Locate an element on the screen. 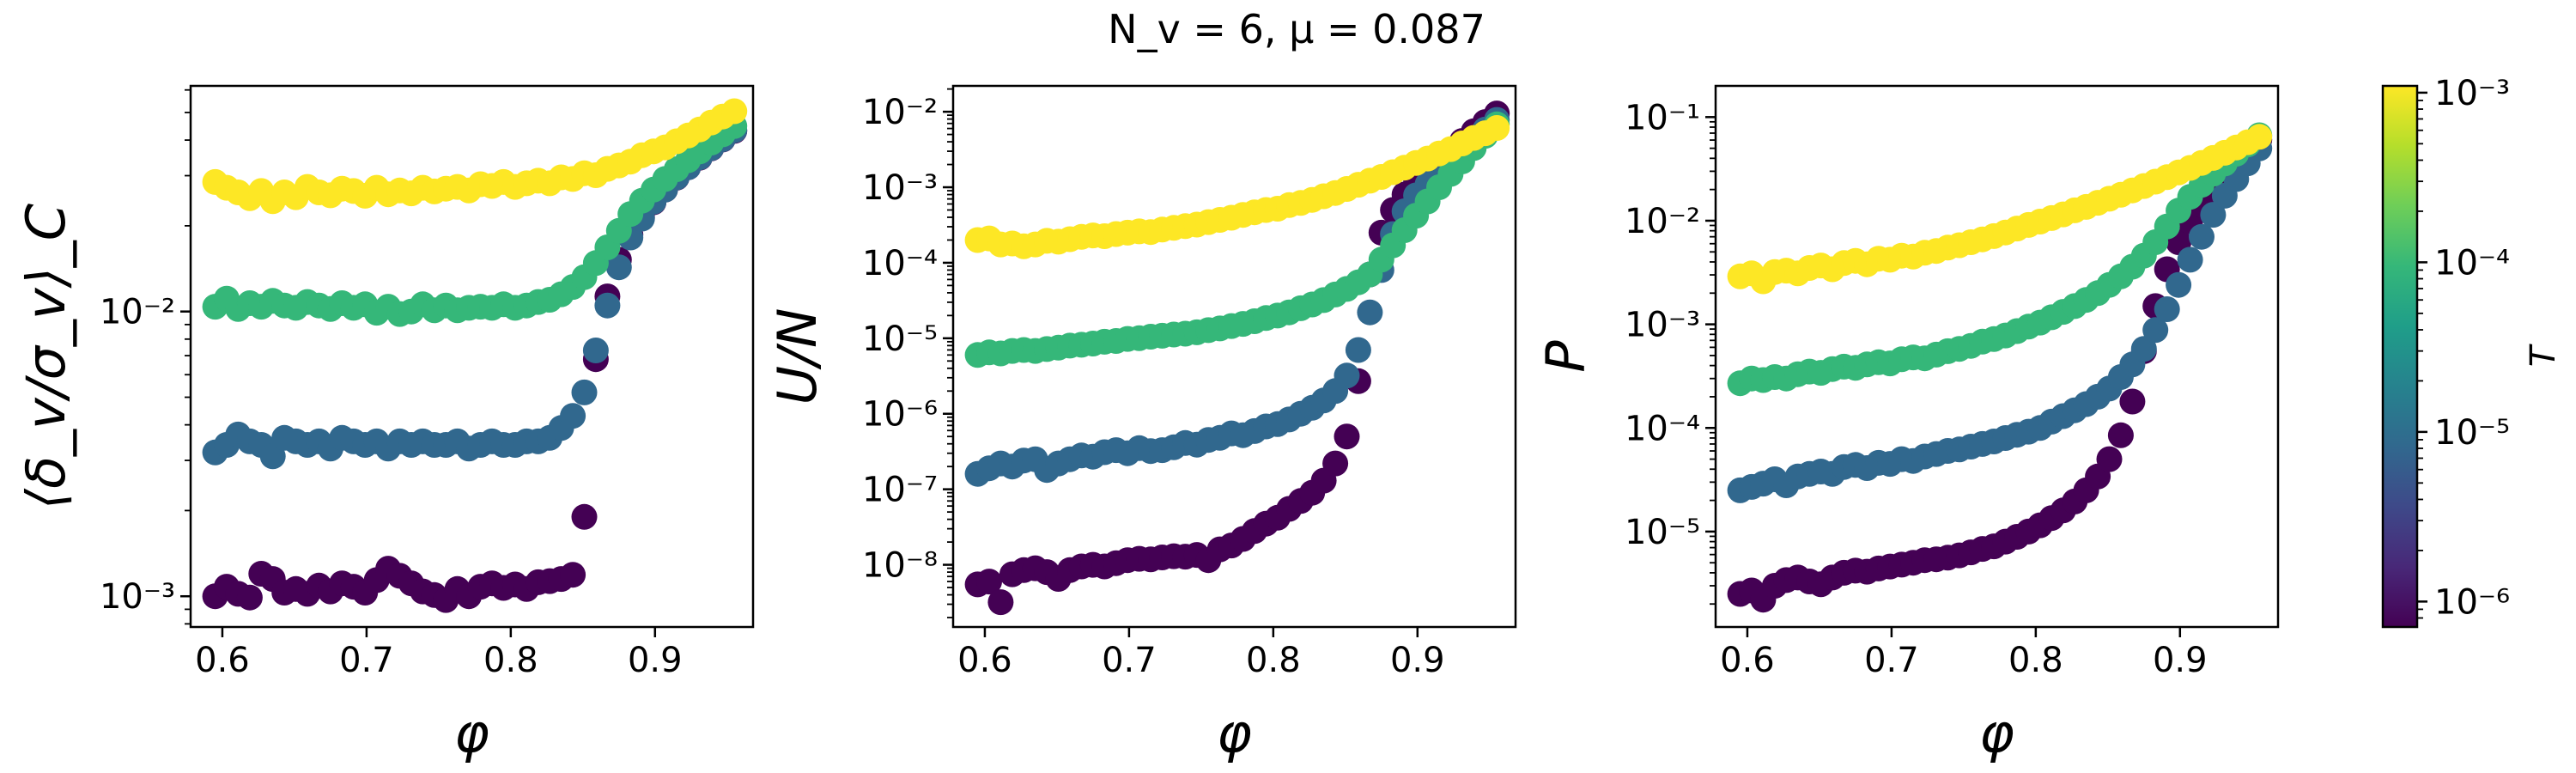 The image size is (2576, 773). y-tick-label: 10⁻⁷ is located at coordinates (900, 490).